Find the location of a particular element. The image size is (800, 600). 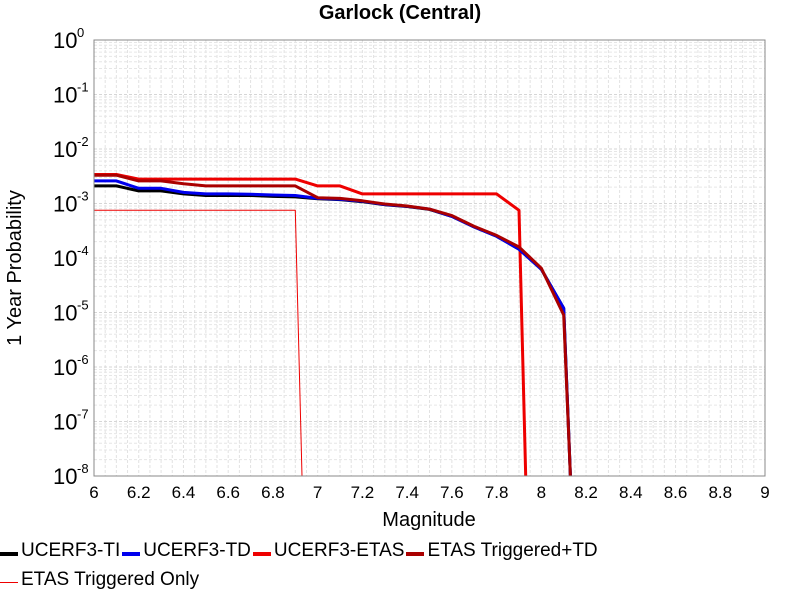

legend-item-ucerf3-etas: UCERF3-ETAS is located at coordinates (328, 551).